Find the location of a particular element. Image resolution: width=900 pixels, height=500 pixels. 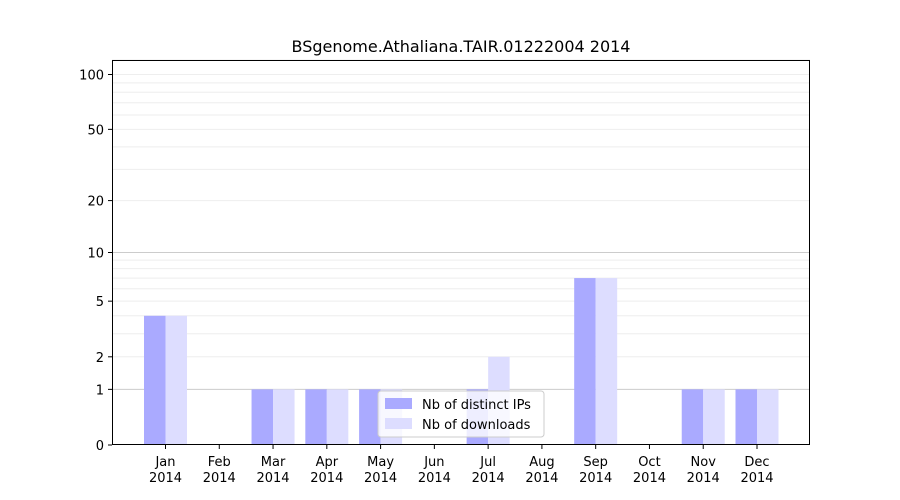

legend-label: Nb of distinct IPs is located at coordinates (476, 405).